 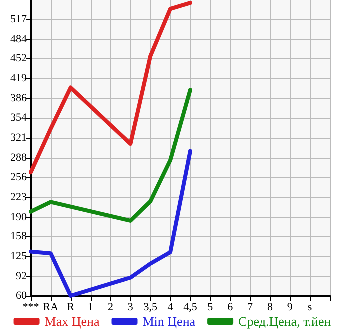 I want to click on x-tick-label: 7, so click(x=251, y=308).